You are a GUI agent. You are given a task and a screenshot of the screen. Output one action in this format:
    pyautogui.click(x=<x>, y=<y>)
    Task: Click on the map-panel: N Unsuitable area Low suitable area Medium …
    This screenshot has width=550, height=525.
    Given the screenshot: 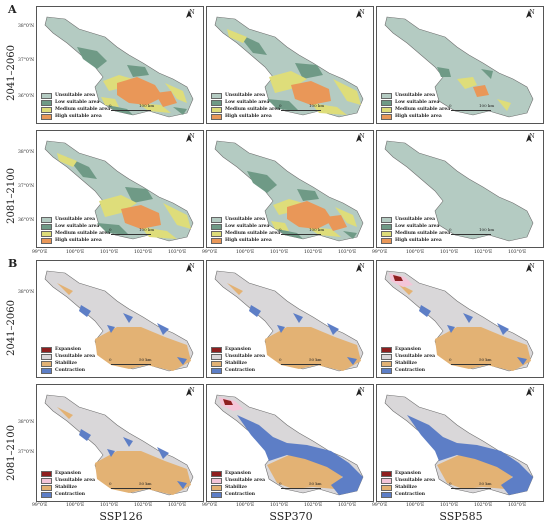 What is the action you would take?
    pyautogui.click(x=120, y=189)
    